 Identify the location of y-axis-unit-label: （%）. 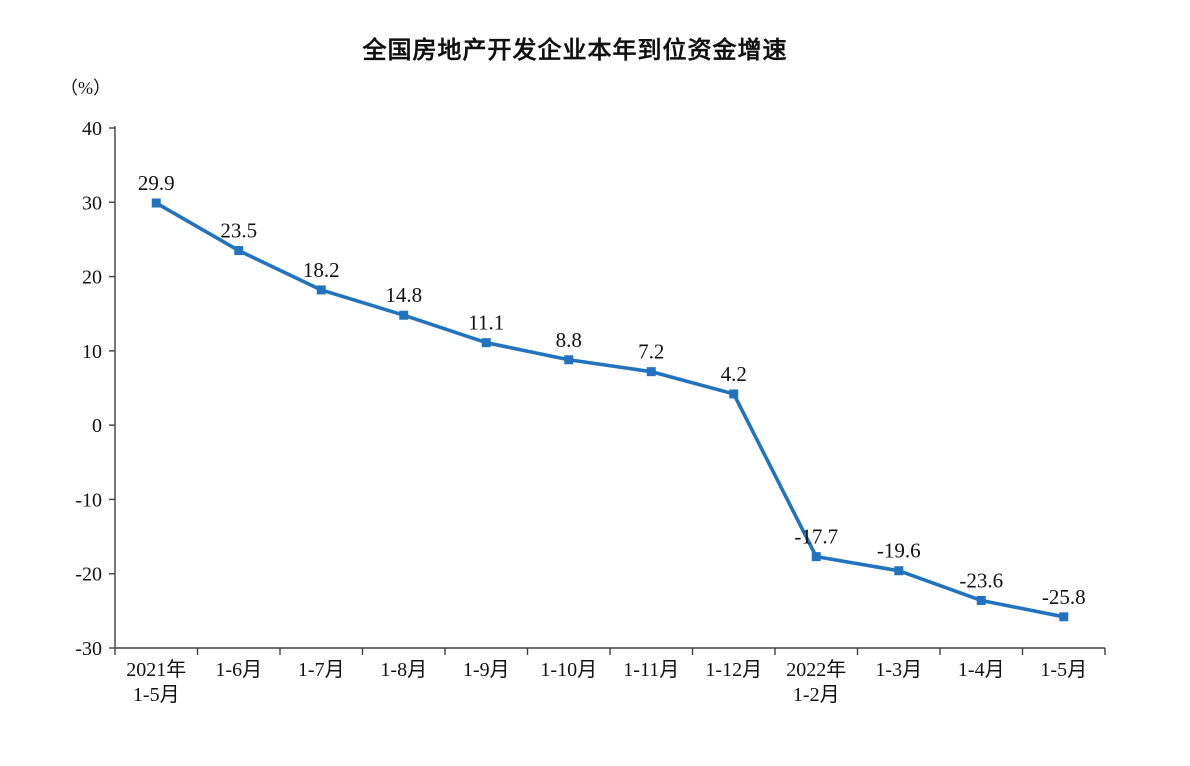
(85, 88).